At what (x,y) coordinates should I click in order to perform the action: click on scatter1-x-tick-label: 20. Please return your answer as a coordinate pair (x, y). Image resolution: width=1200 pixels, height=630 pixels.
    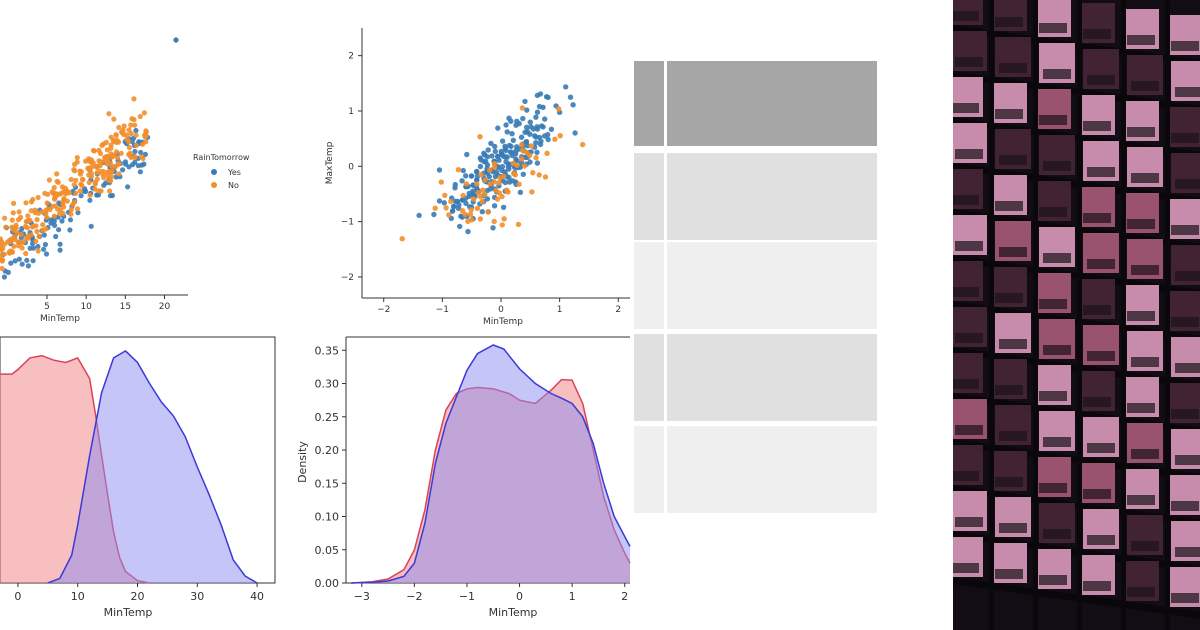
    Looking at the image, I should click on (165, 307).